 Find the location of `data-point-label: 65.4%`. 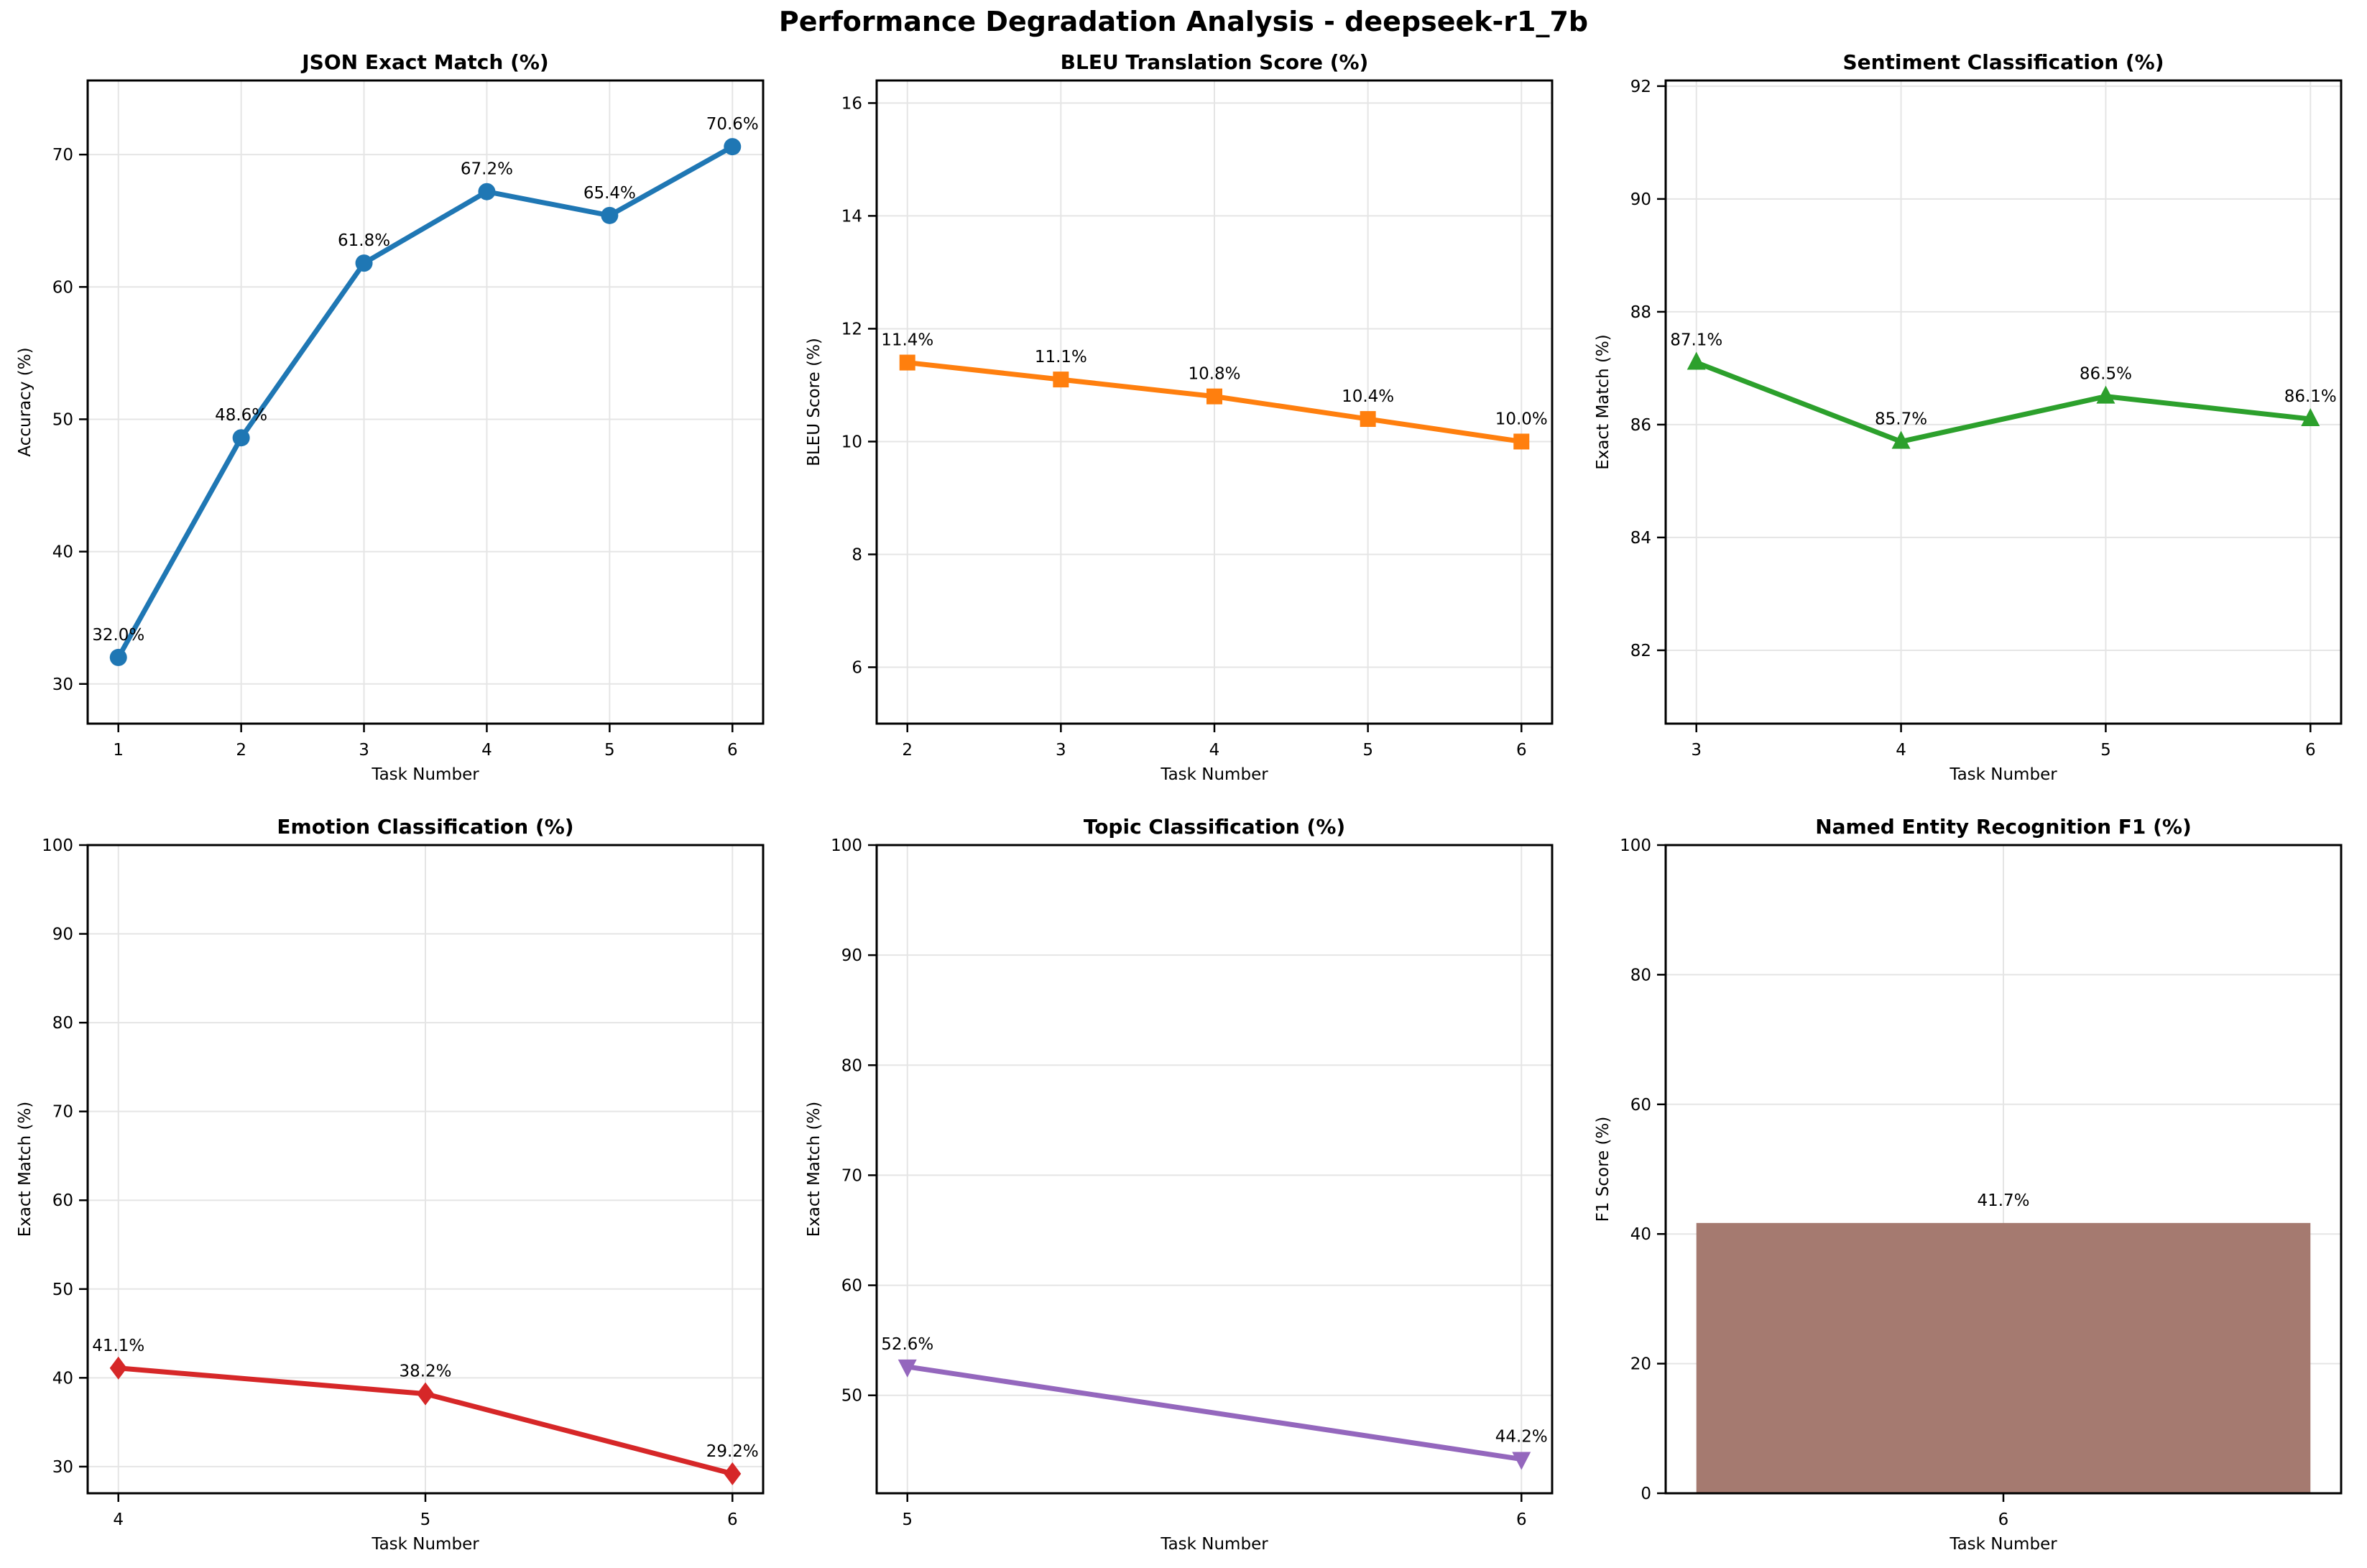

data-point-label: 65.4% is located at coordinates (609, 193).